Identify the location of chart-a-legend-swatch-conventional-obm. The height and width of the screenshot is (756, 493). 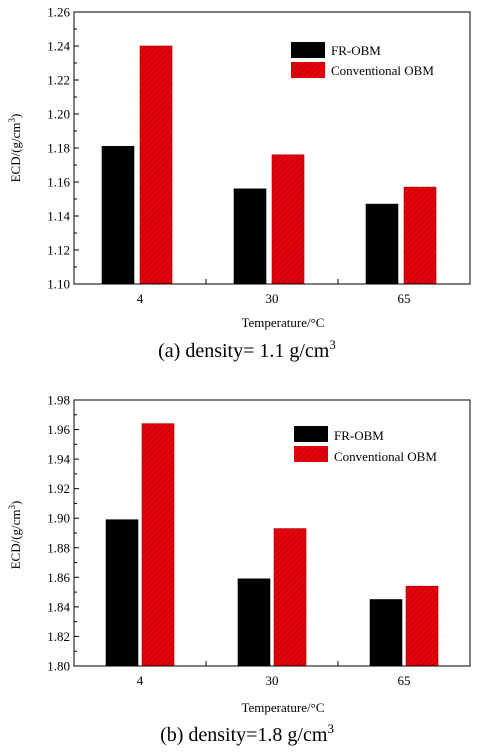
(308, 70).